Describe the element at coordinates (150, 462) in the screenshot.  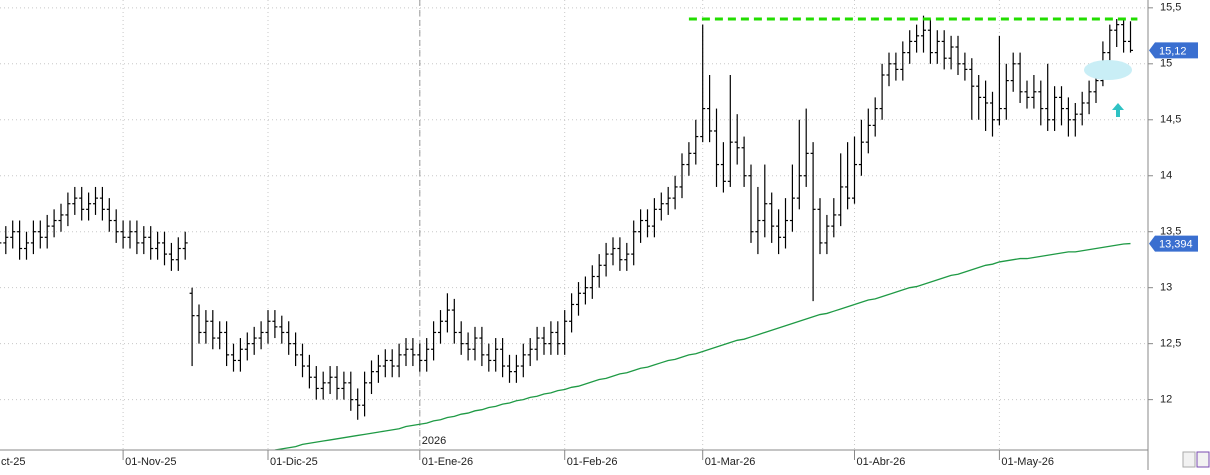
I see `x-tick-label: 01-Nov-25` at that location.